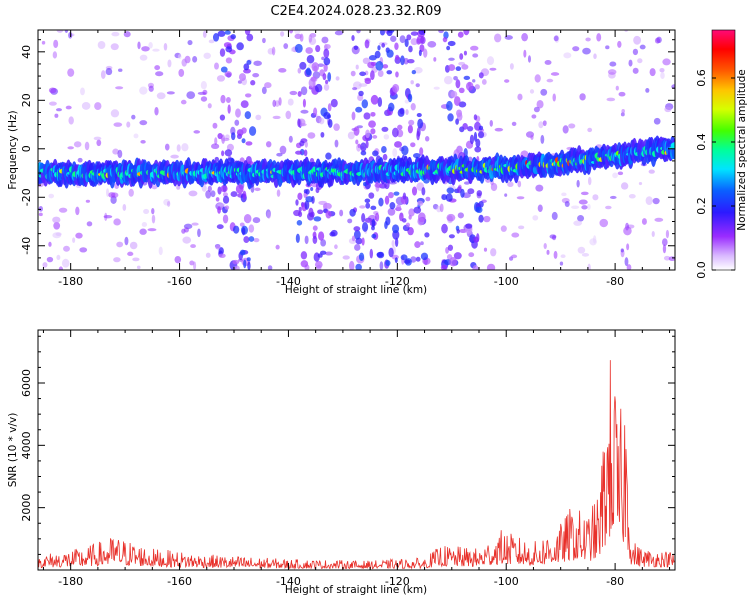 The height and width of the screenshot is (600, 750). I want to click on y-tick-label: 6000, so click(26, 383).